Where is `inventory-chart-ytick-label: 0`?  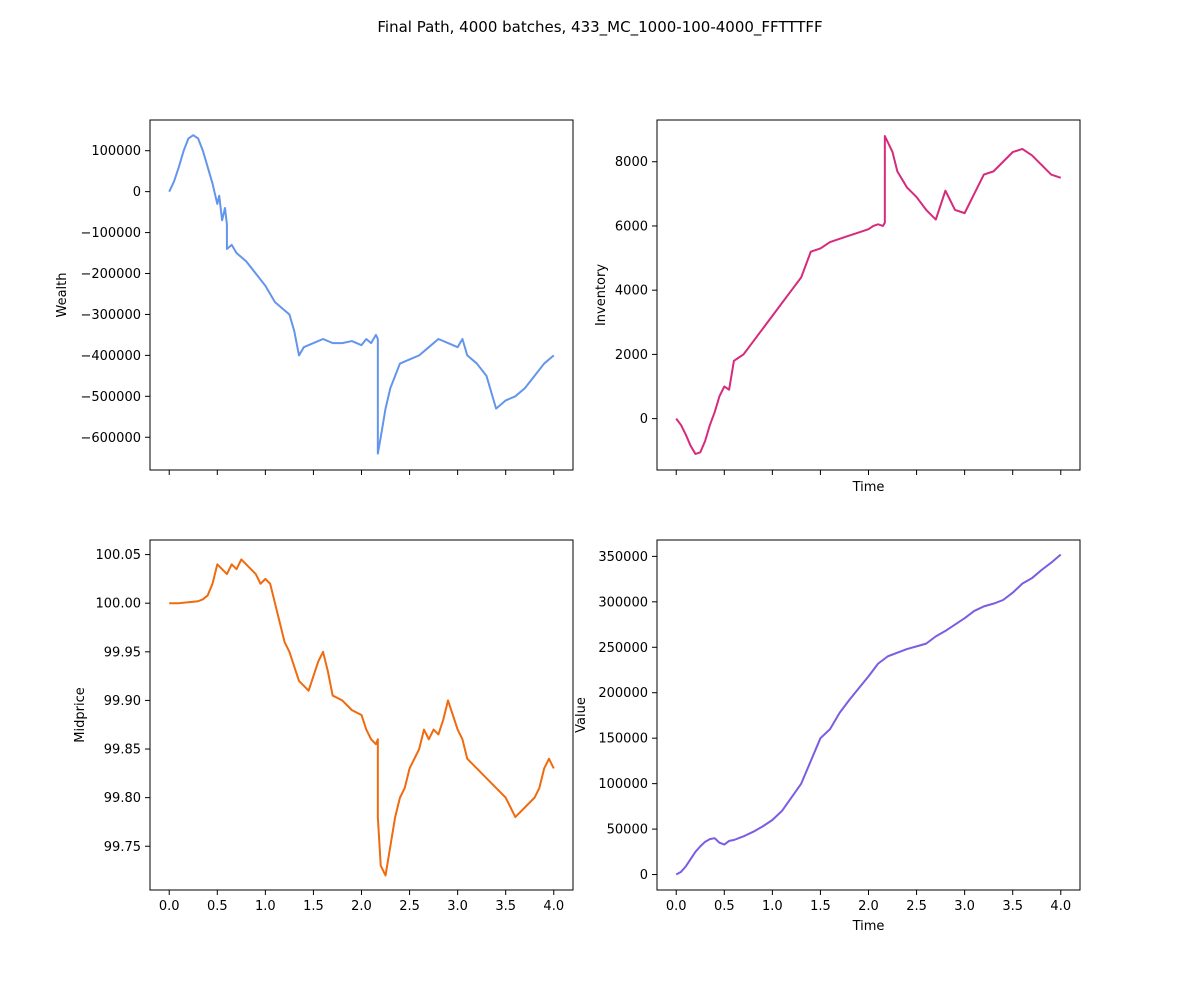
inventory-chart-ytick-label: 0 is located at coordinates (644, 419).